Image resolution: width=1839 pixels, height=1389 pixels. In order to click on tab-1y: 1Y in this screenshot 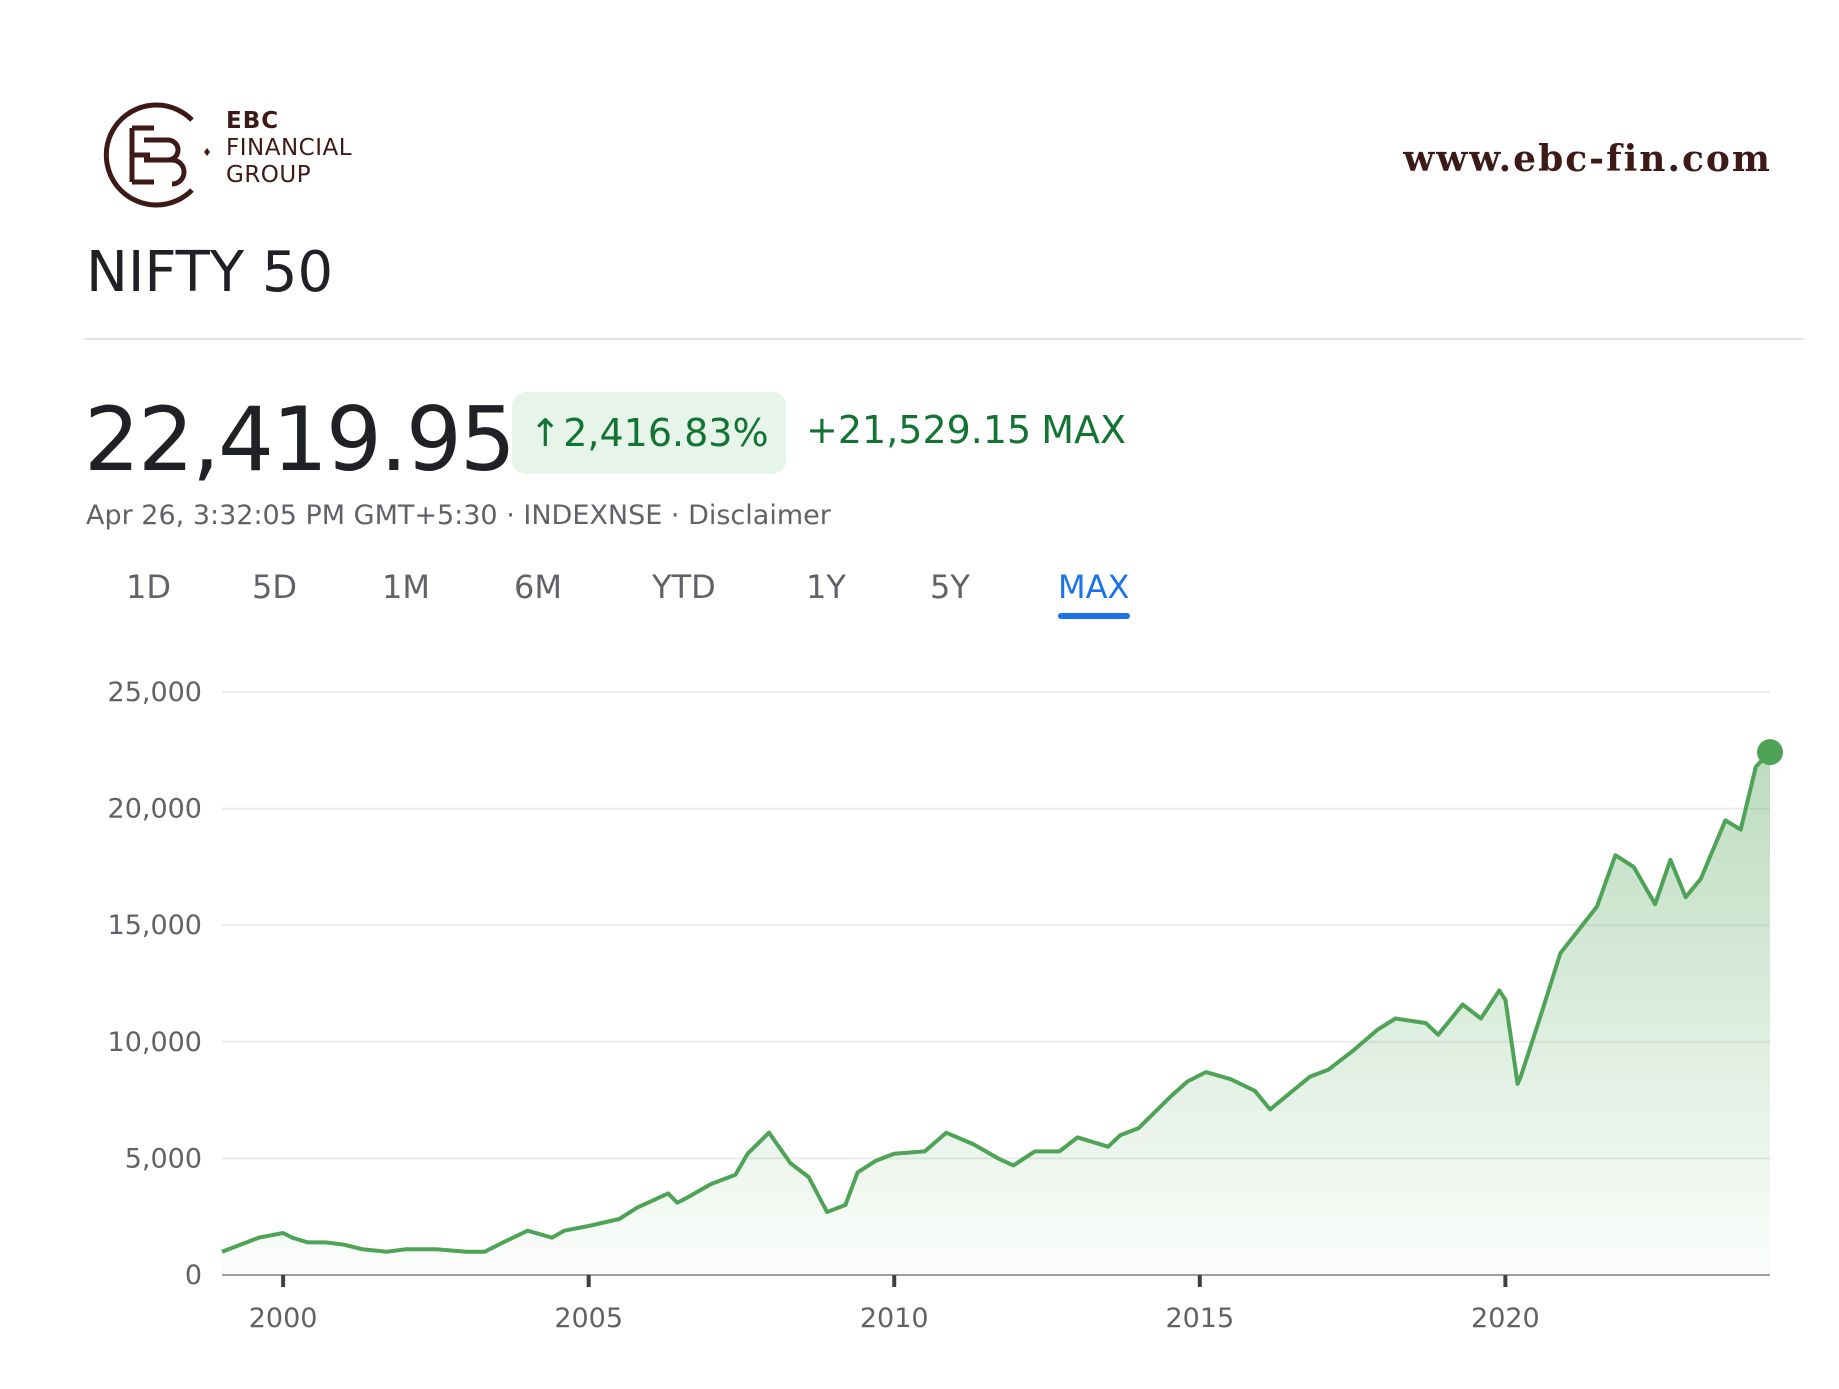, I will do `click(826, 587)`.